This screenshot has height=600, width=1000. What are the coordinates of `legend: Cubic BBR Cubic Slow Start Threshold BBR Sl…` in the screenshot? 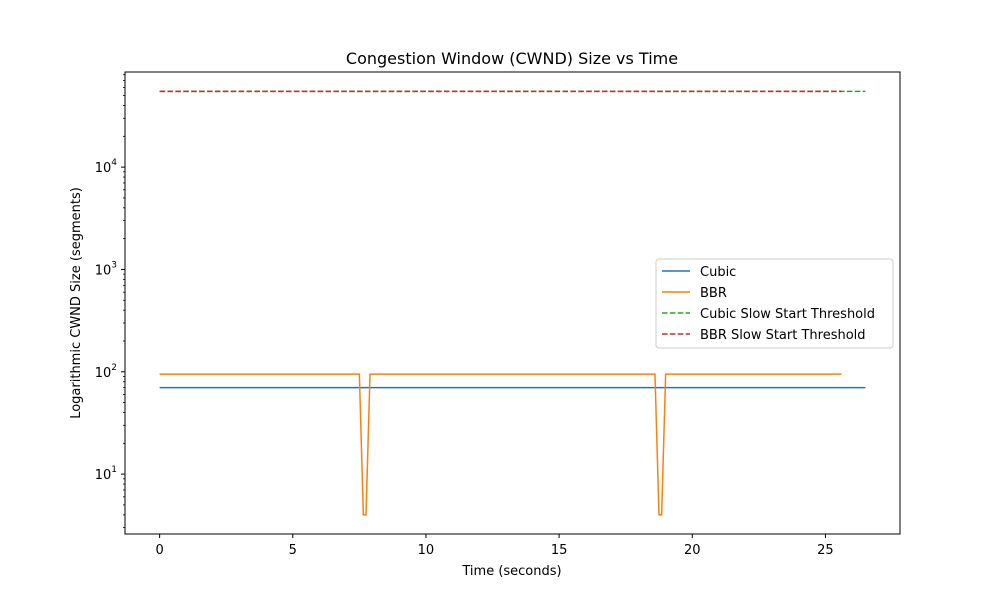 It's located at (774, 303).